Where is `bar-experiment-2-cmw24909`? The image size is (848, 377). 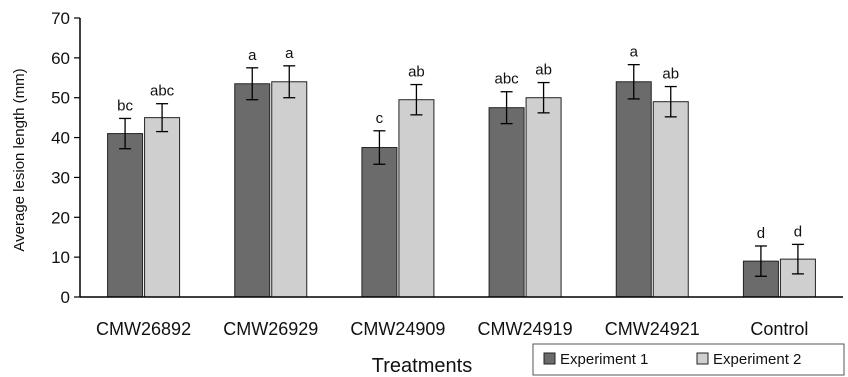 bar-experiment-2-cmw24909 is located at coordinates (416, 198).